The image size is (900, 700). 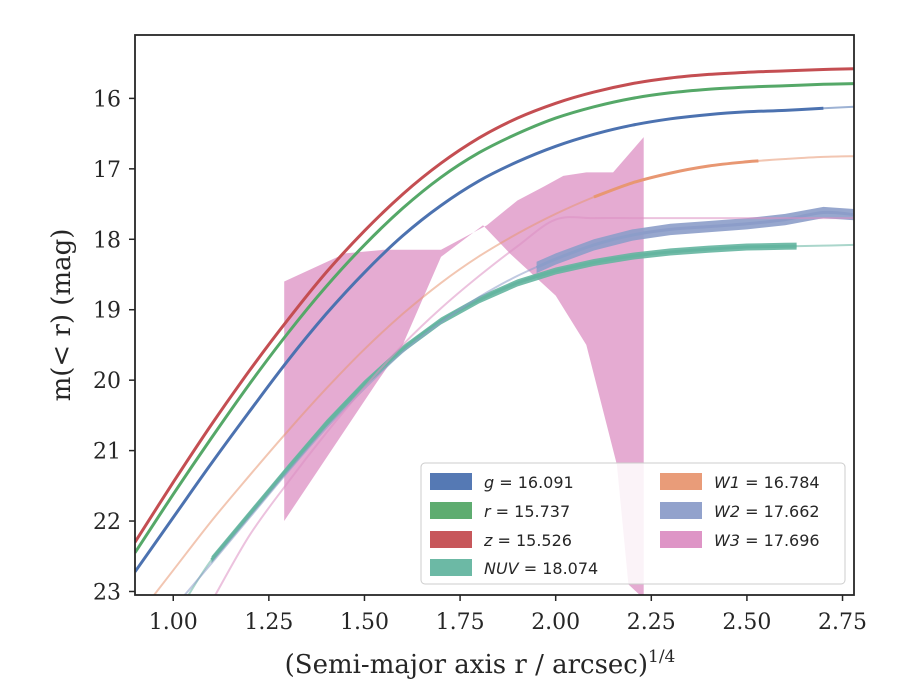 What do you see at coordinates (107, 452) in the screenshot?
I see `y-tick-label: 21` at bounding box center [107, 452].